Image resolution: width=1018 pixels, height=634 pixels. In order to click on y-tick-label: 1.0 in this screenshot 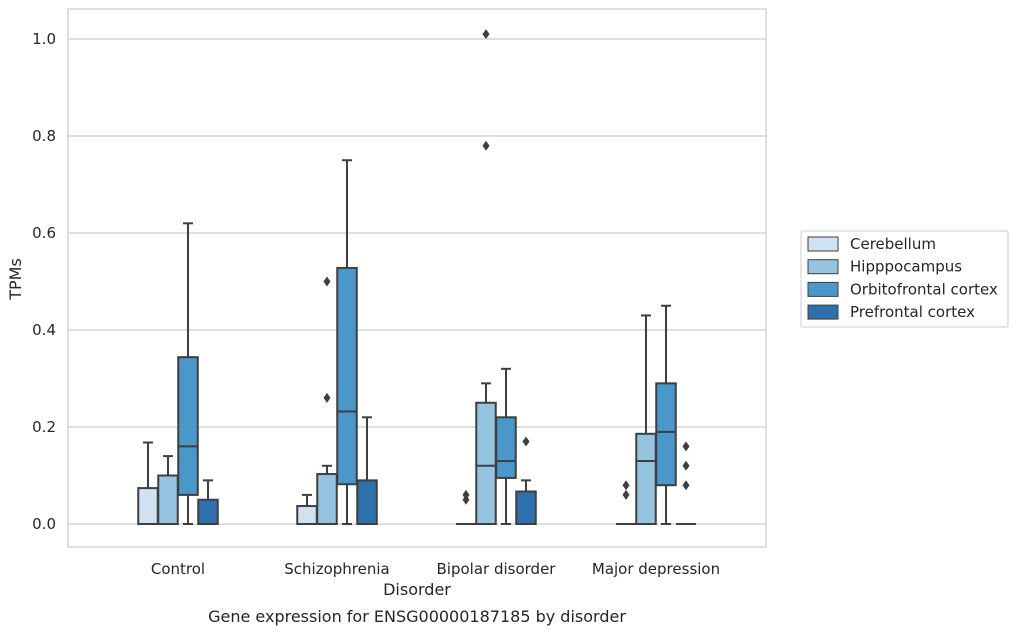, I will do `click(44, 39)`.